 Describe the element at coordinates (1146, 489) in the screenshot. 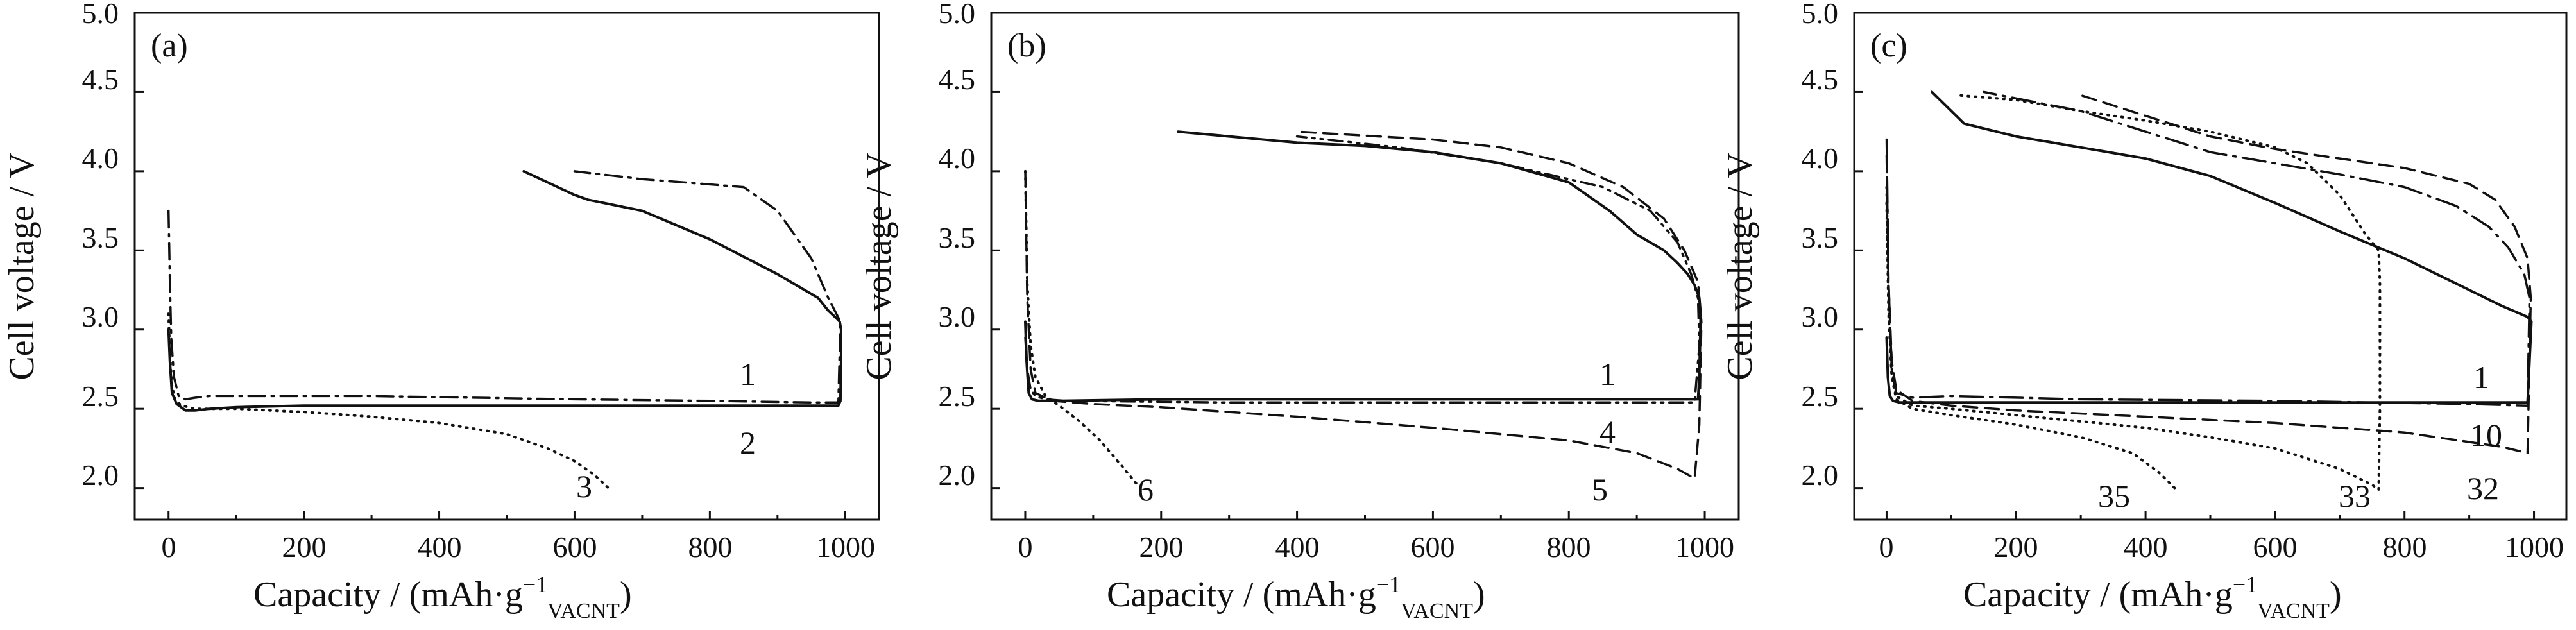

I see `curve-label: 6` at that location.